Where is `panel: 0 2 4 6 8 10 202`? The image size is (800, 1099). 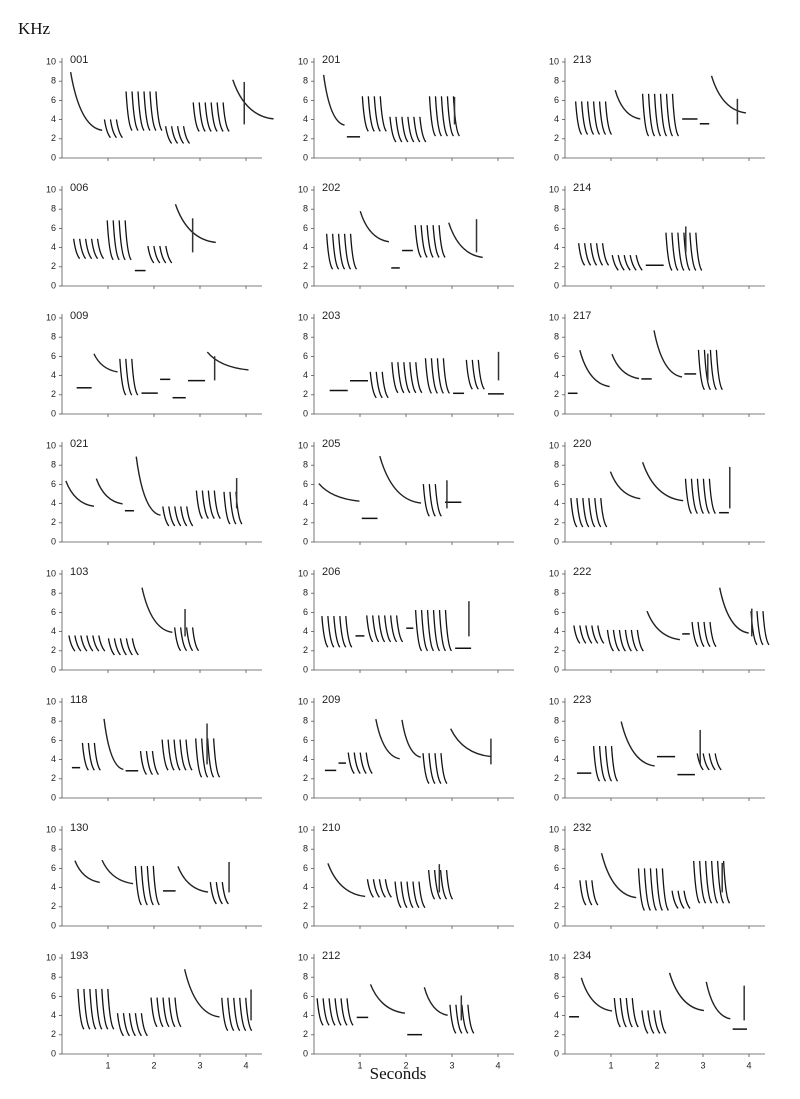
panel: 0 2 4 6 8 10 202 is located at coordinates (406, 236).